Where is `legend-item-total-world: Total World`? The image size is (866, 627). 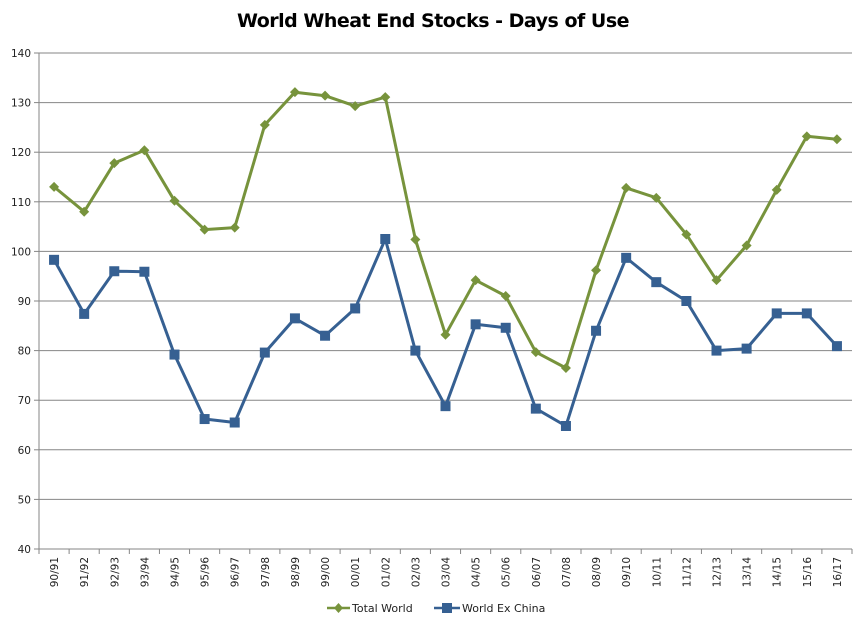 legend-item-total-world: Total World is located at coordinates (370, 608).